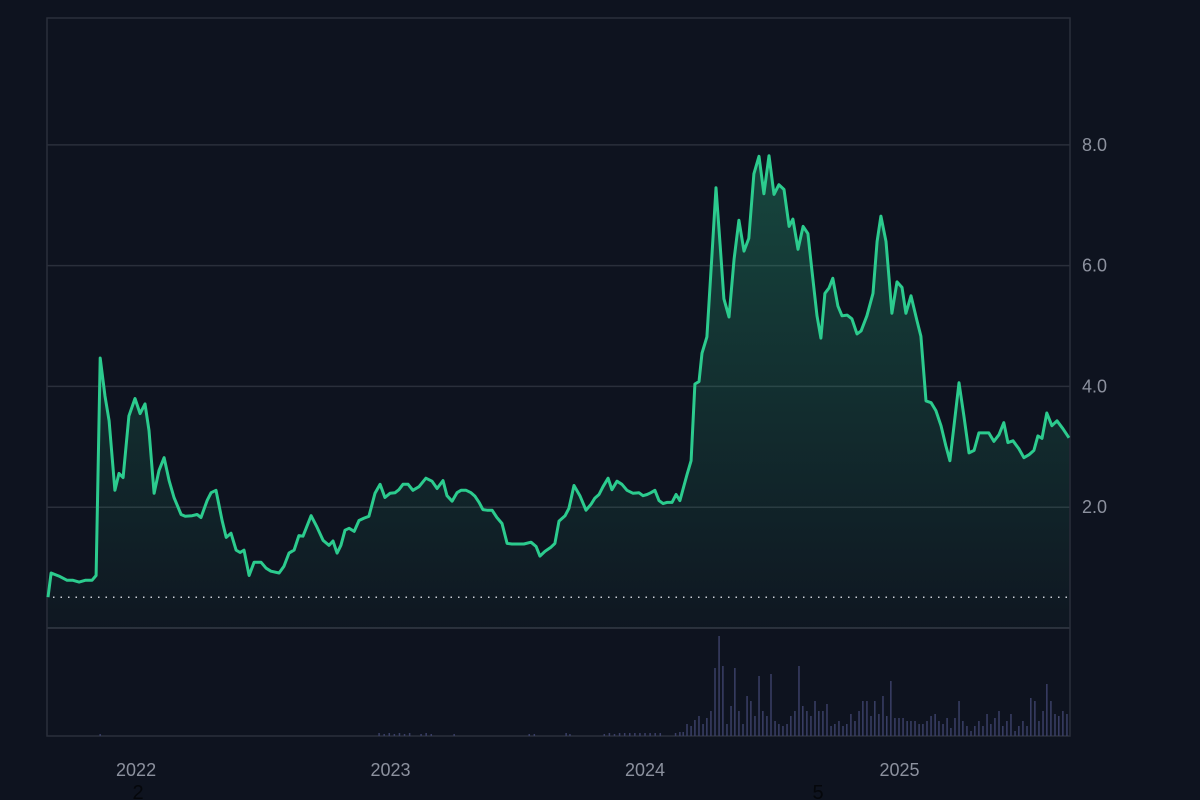 The width and height of the screenshot is (1200, 800). I want to click on x-tick-label: 2024, so click(645, 770).